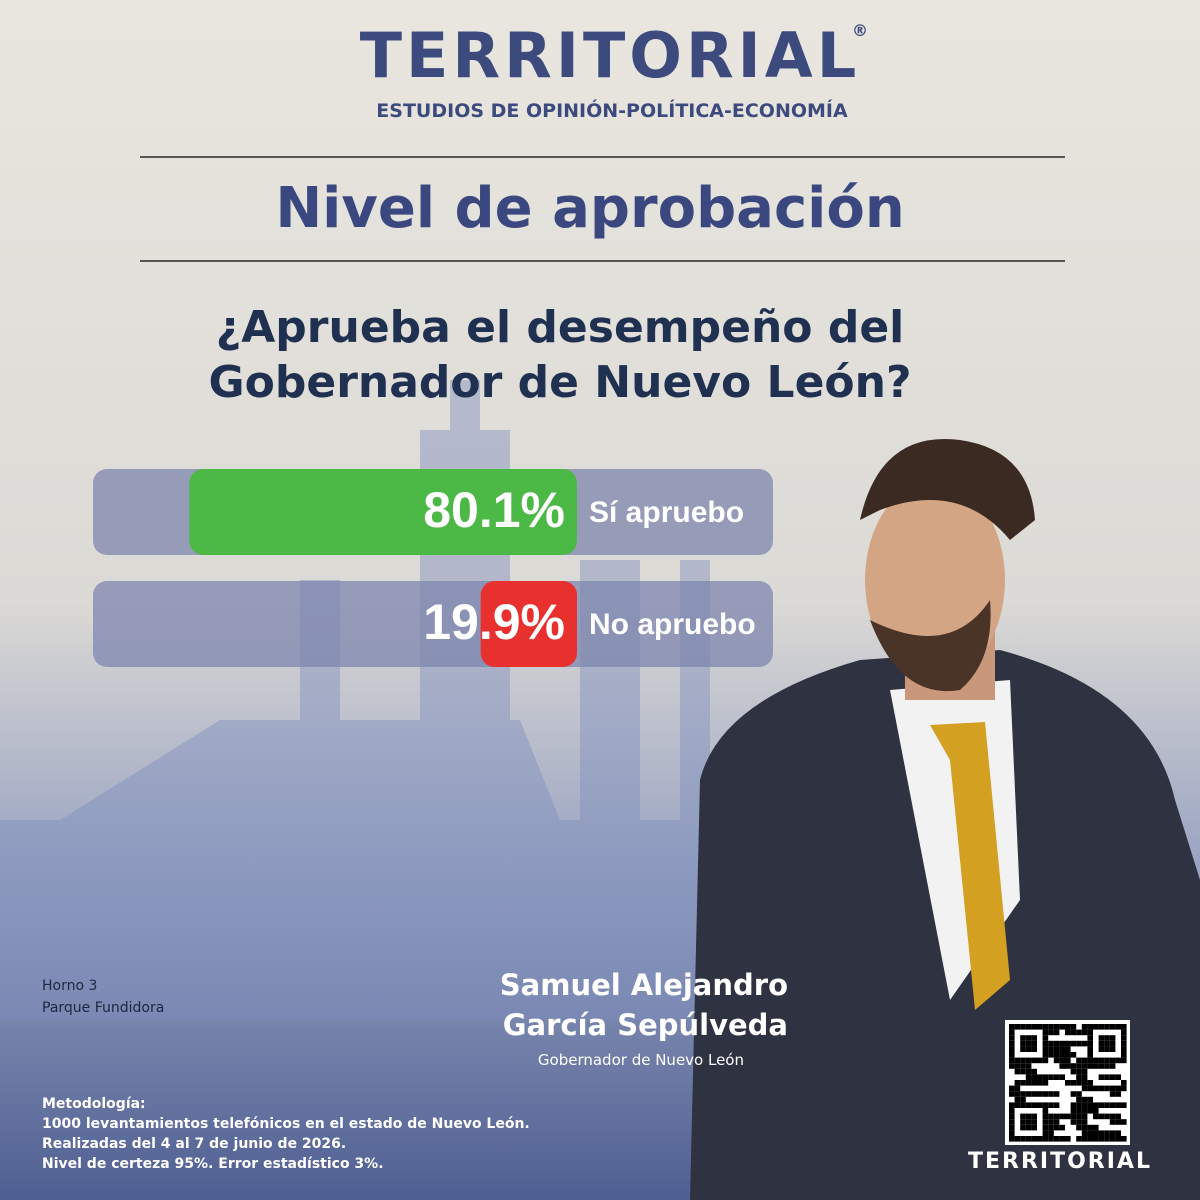 This screenshot has width=1200, height=1200. Describe the element at coordinates (94, 1104) in the screenshot. I see `methodology-title: Metodología:` at that location.